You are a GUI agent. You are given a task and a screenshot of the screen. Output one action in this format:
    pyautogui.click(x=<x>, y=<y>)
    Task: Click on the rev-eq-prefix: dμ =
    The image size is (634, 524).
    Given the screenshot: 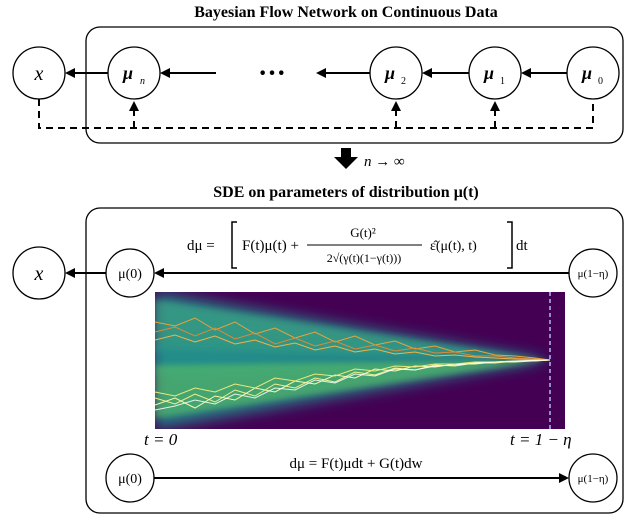 What is the action you would take?
    pyautogui.click(x=201, y=246)
    